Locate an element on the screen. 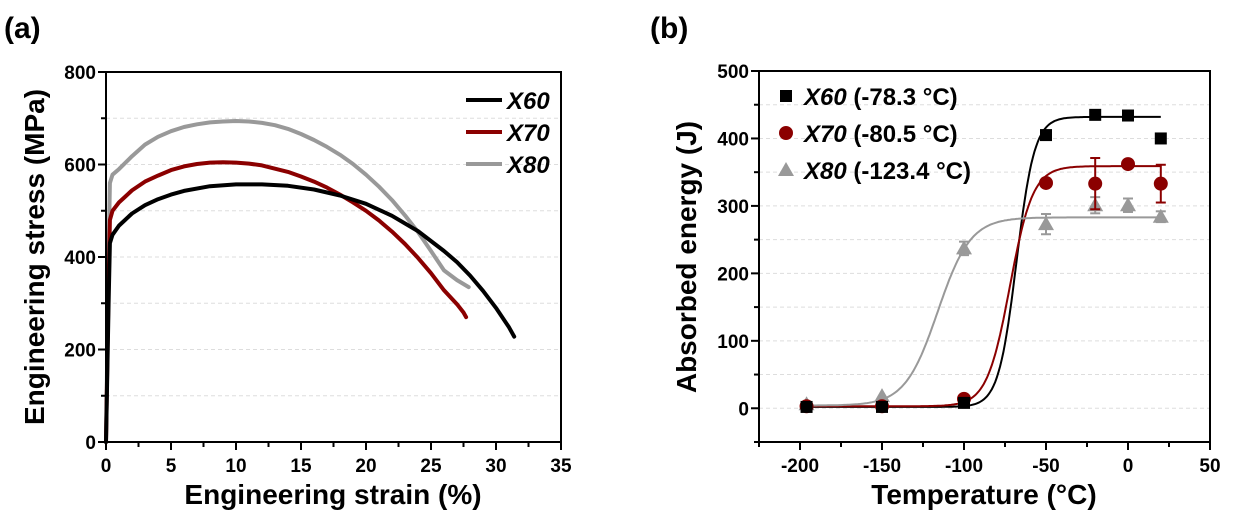 The width and height of the screenshot is (1234, 520). legend-series-name: X60 is located at coordinates (827, 97).